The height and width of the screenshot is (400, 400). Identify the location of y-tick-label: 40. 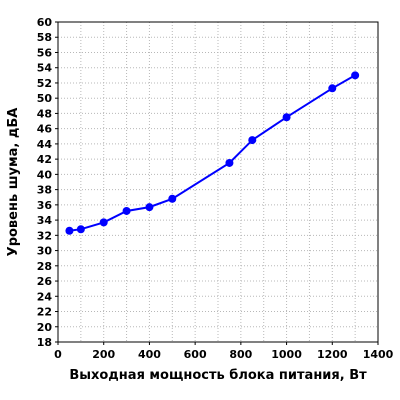
(45, 174).